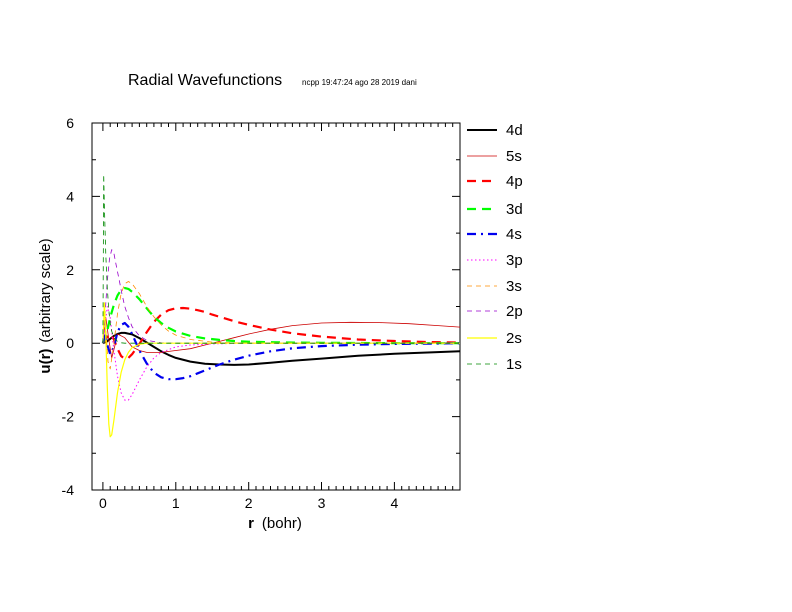 The width and height of the screenshot is (792, 612). I want to click on legend-label-3s: 3s, so click(514, 286).